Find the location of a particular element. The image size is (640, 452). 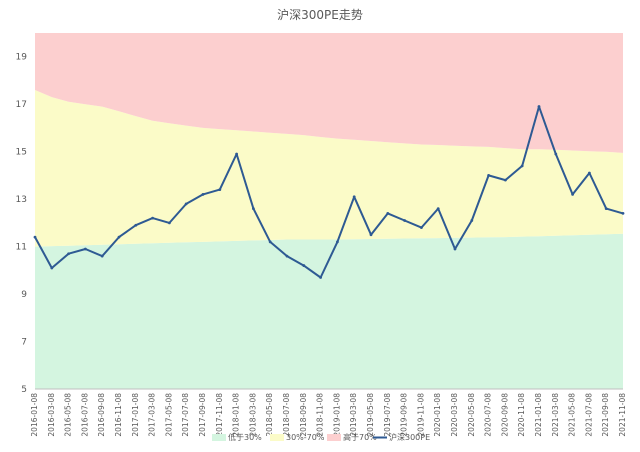

x-tick-label: 2017-07-08 is located at coordinates (185, 415).